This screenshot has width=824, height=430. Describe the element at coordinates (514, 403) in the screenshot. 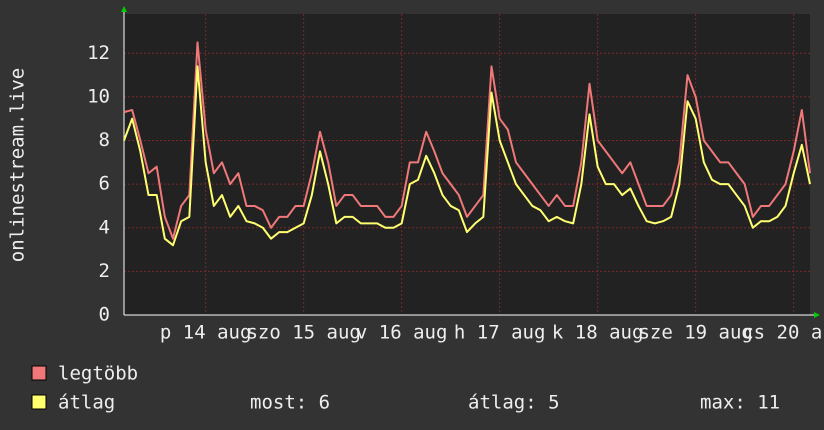

I see `stat-text: átlag: 5` at that location.